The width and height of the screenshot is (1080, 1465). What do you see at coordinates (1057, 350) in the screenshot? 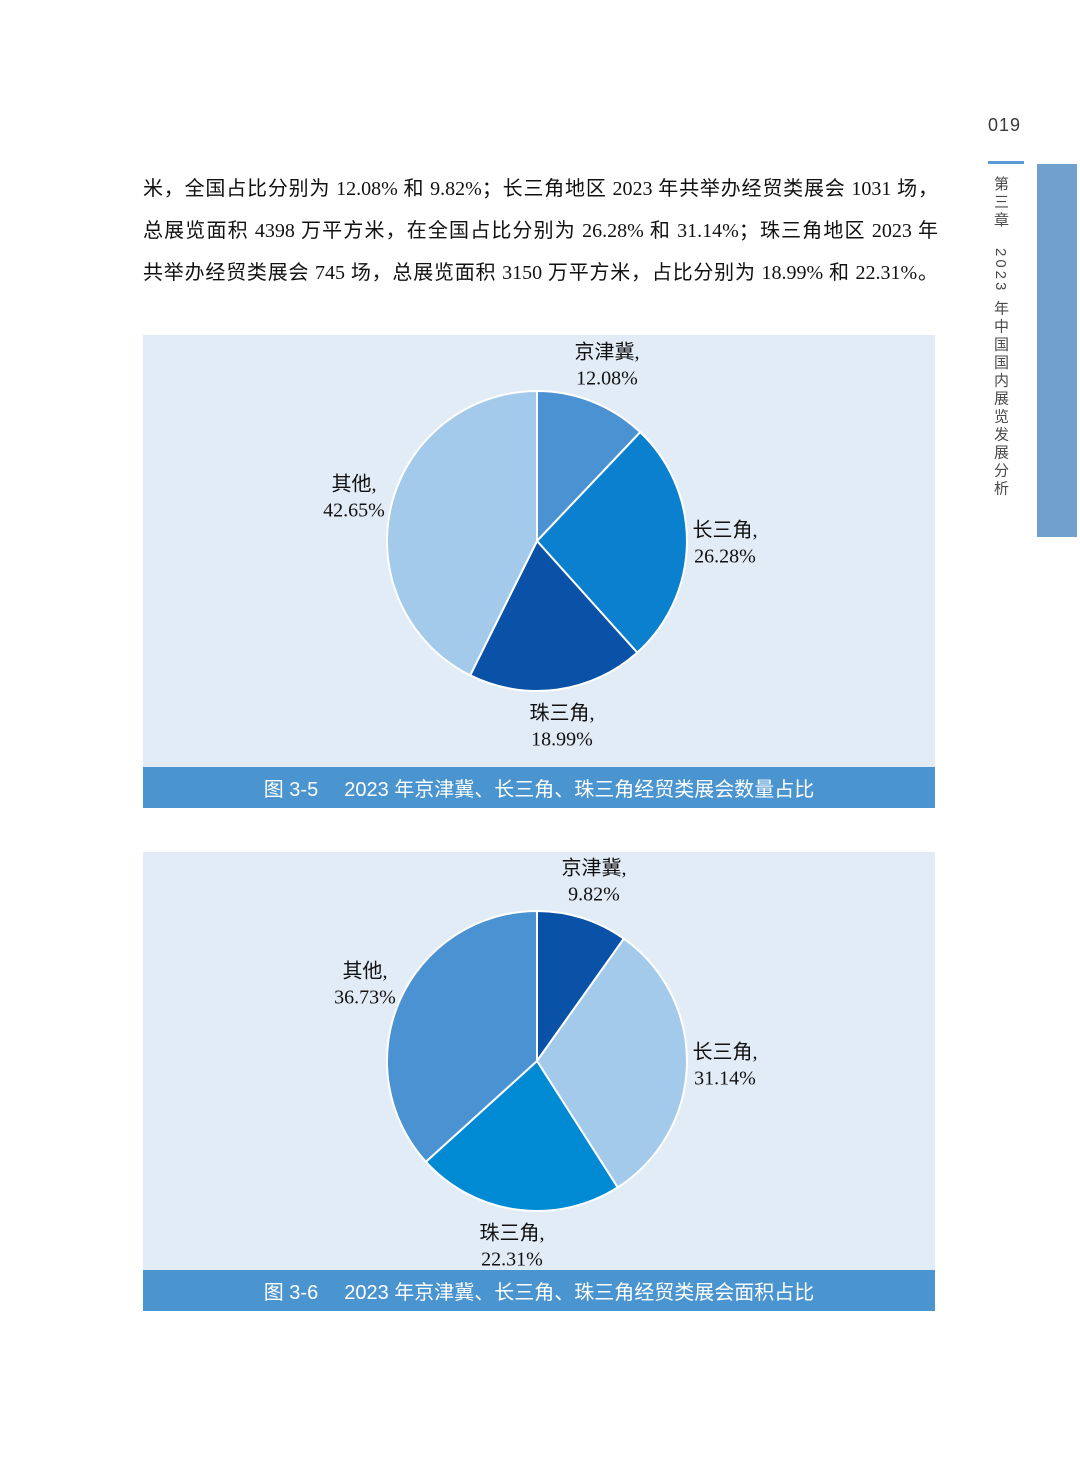
I see `chapter-accent-bar` at bounding box center [1057, 350].